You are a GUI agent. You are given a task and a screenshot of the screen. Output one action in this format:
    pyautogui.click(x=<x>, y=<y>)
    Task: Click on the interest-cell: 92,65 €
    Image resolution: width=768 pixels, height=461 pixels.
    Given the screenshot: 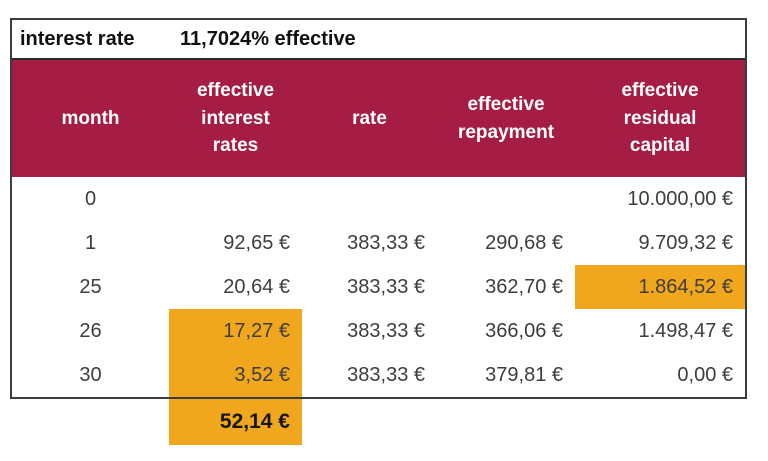 What is the action you would take?
    pyautogui.click(x=256, y=242)
    